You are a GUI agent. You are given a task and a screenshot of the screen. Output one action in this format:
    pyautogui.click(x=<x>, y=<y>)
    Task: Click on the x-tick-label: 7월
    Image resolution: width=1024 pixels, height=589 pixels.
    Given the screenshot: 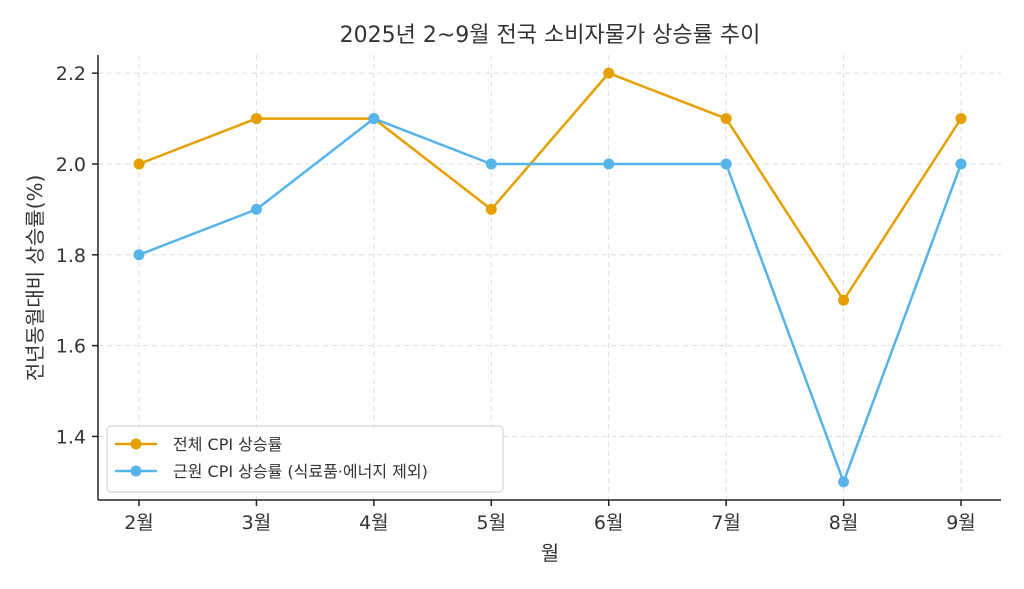 What is the action you would take?
    pyautogui.click(x=726, y=523)
    